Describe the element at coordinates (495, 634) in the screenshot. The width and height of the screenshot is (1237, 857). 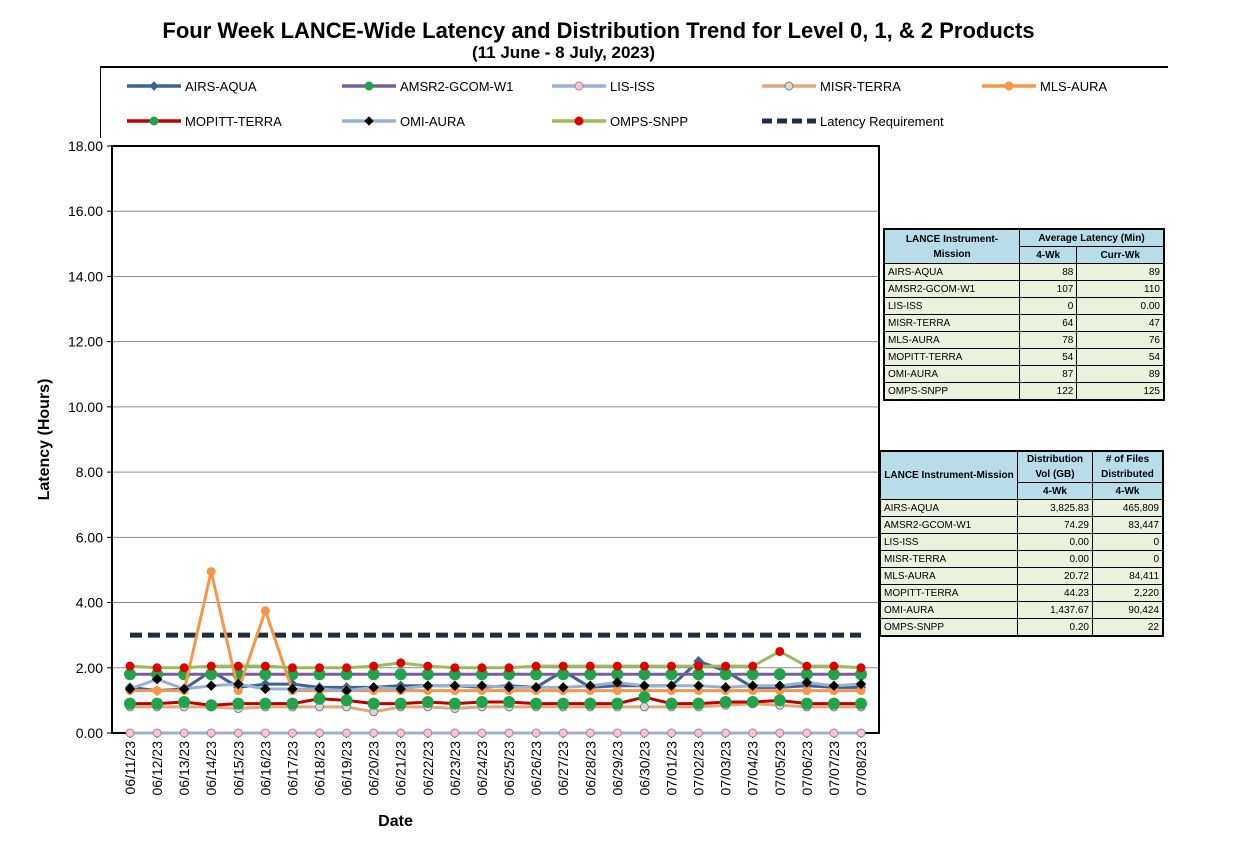
I see `series-line-mls-aura` at that location.